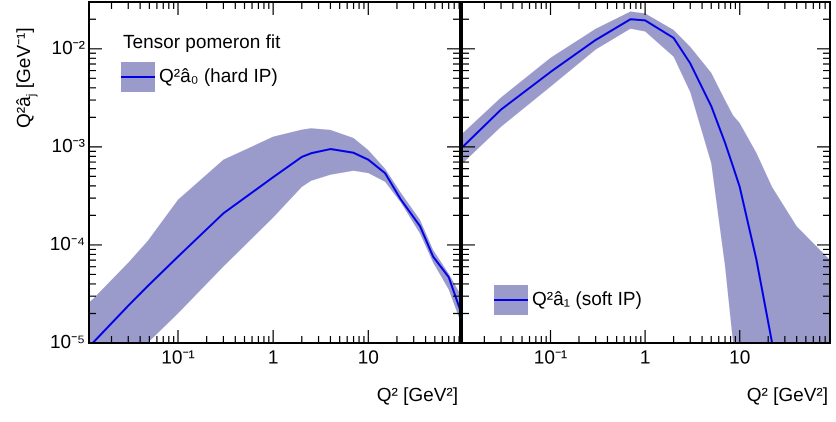 The image size is (836, 422). What do you see at coordinates (68, 49) in the screenshot?
I see `y-tick-label: 10⁻²` at bounding box center [68, 49].